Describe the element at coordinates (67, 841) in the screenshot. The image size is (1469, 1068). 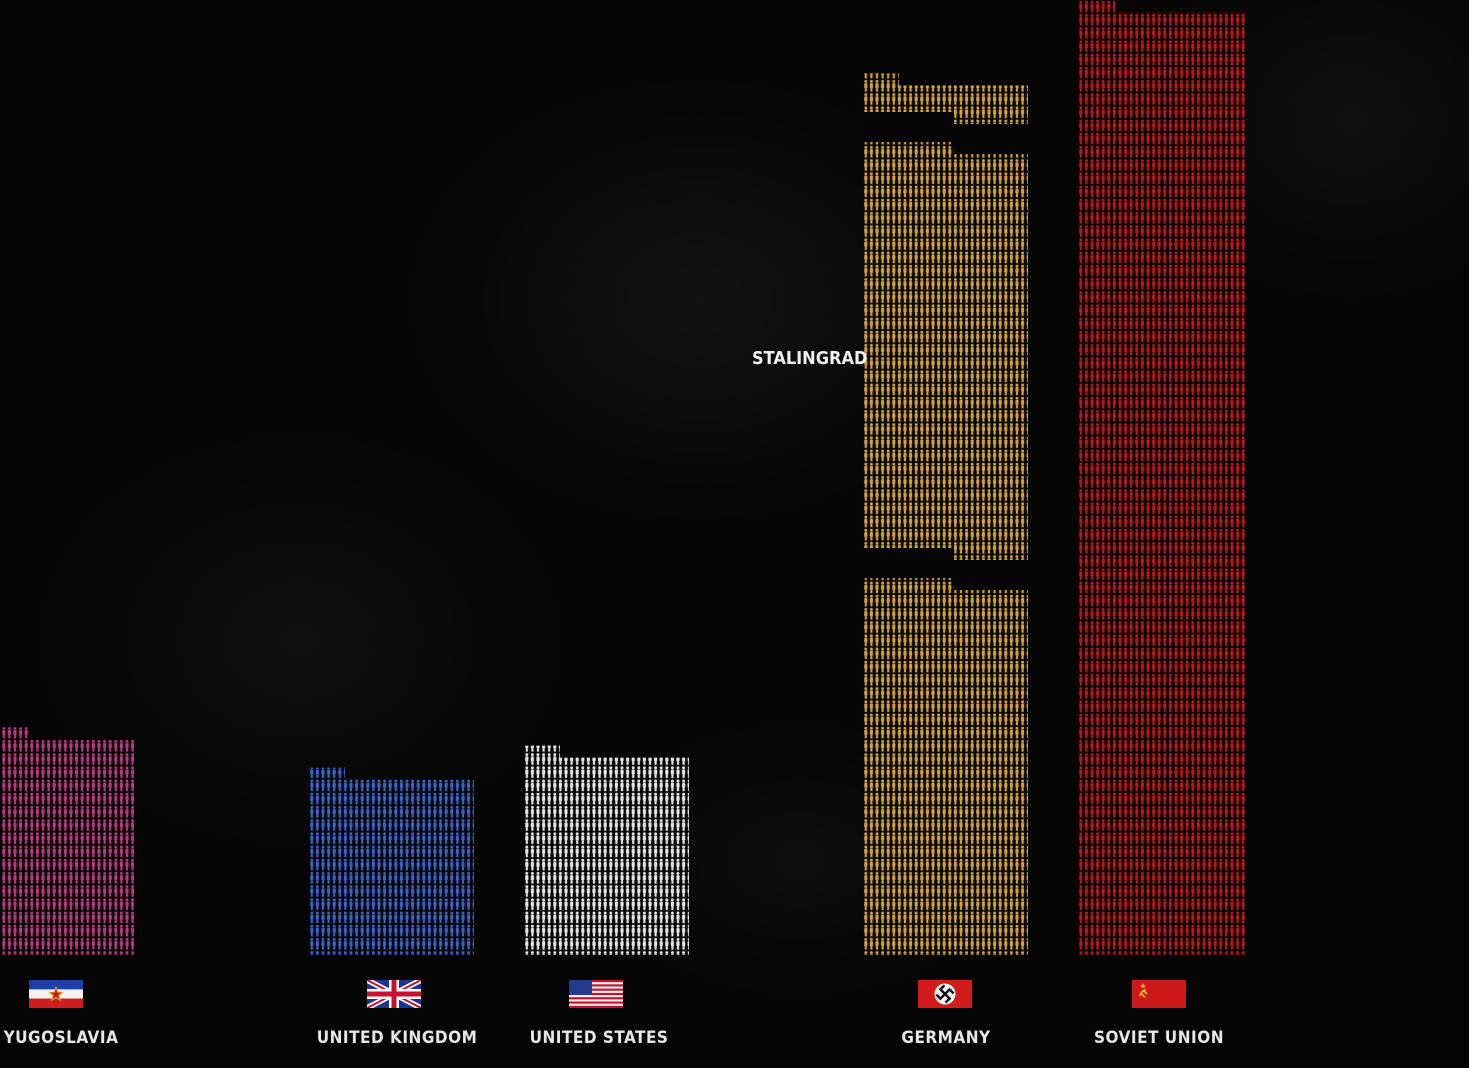
I see `bar-yugoslavia` at that location.